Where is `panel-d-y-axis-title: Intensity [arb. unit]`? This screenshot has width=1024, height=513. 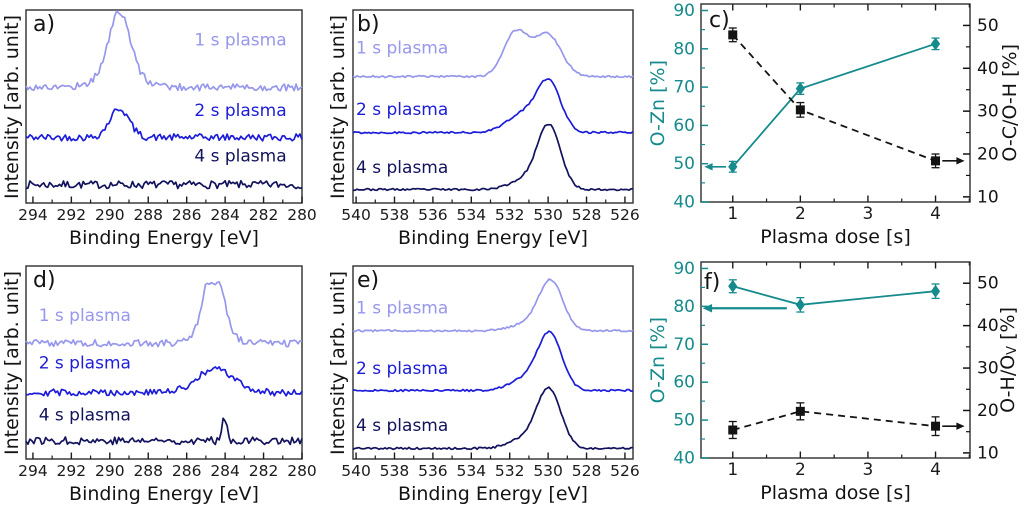
panel-d-y-axis-title: Intensity [arb. unit] is located at coordinates (12, 362).